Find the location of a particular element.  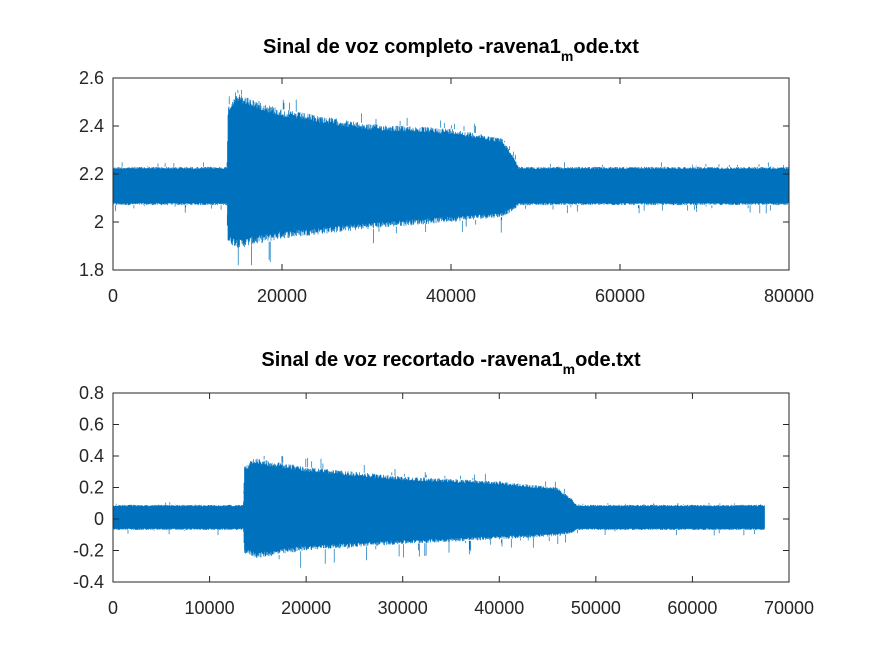

y-tick-label: 1.8 is located at coordinates (91, 270).